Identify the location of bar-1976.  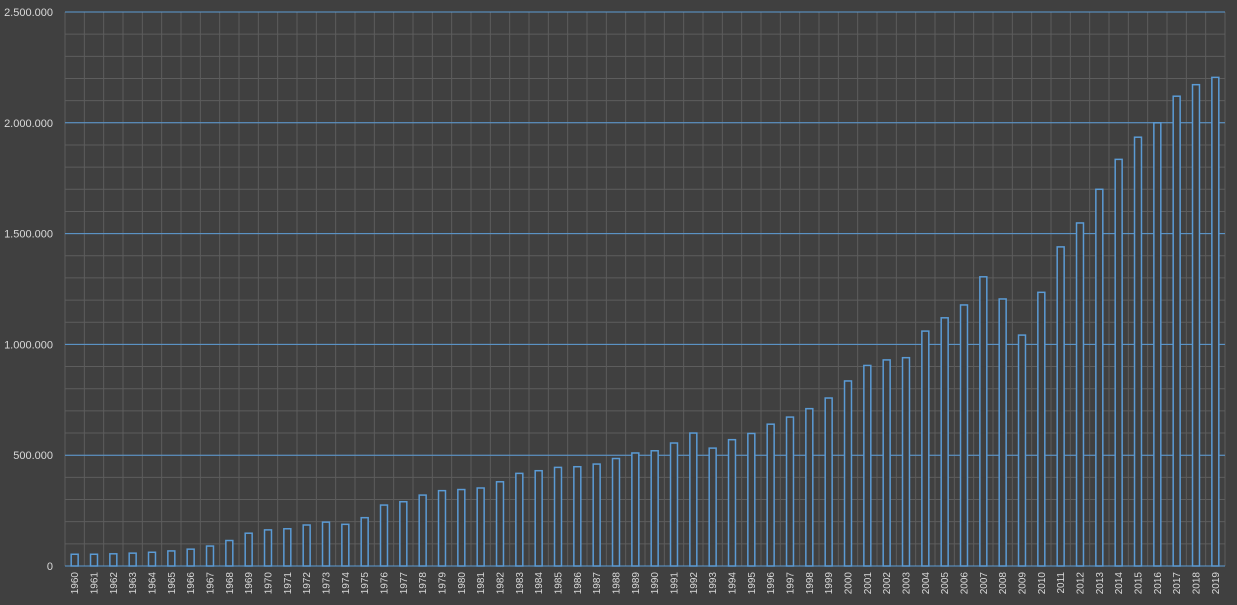
(384, 535).